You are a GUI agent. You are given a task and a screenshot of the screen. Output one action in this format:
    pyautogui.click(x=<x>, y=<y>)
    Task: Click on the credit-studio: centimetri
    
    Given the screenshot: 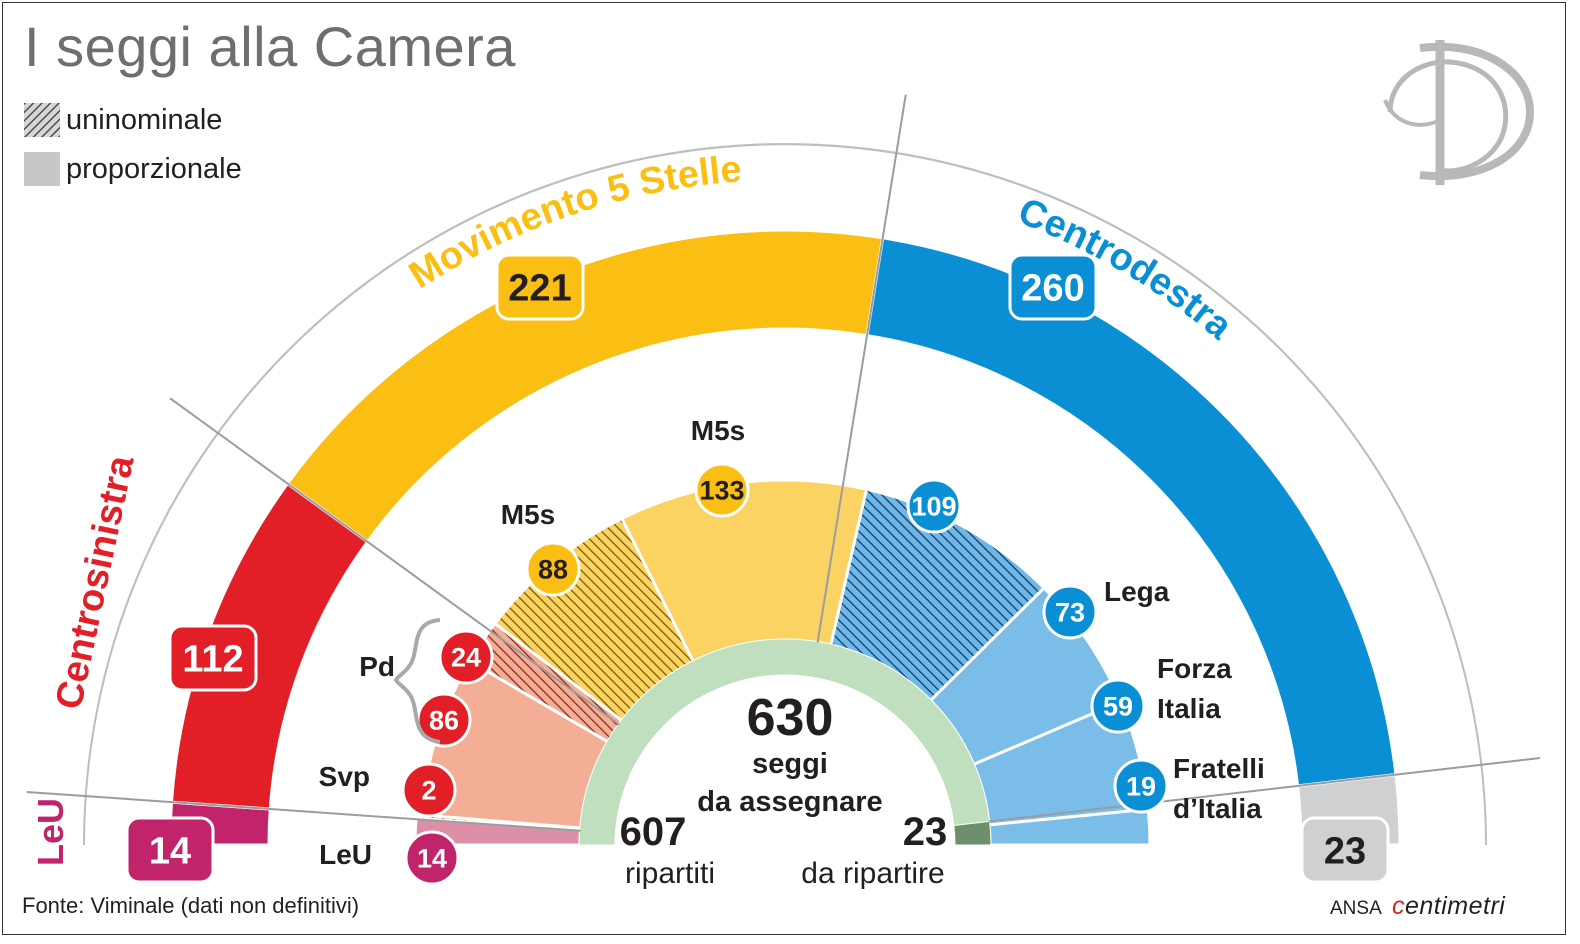 What is the action you would take?
    pyautogui.click(x=1449, y=906)
    